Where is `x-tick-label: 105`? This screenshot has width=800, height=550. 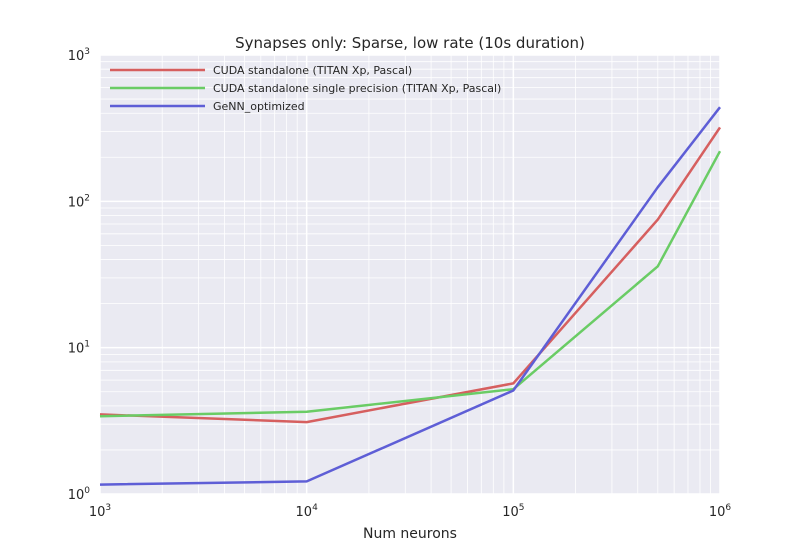 x-tick-label: 105 is located at coordinates (513, 511).